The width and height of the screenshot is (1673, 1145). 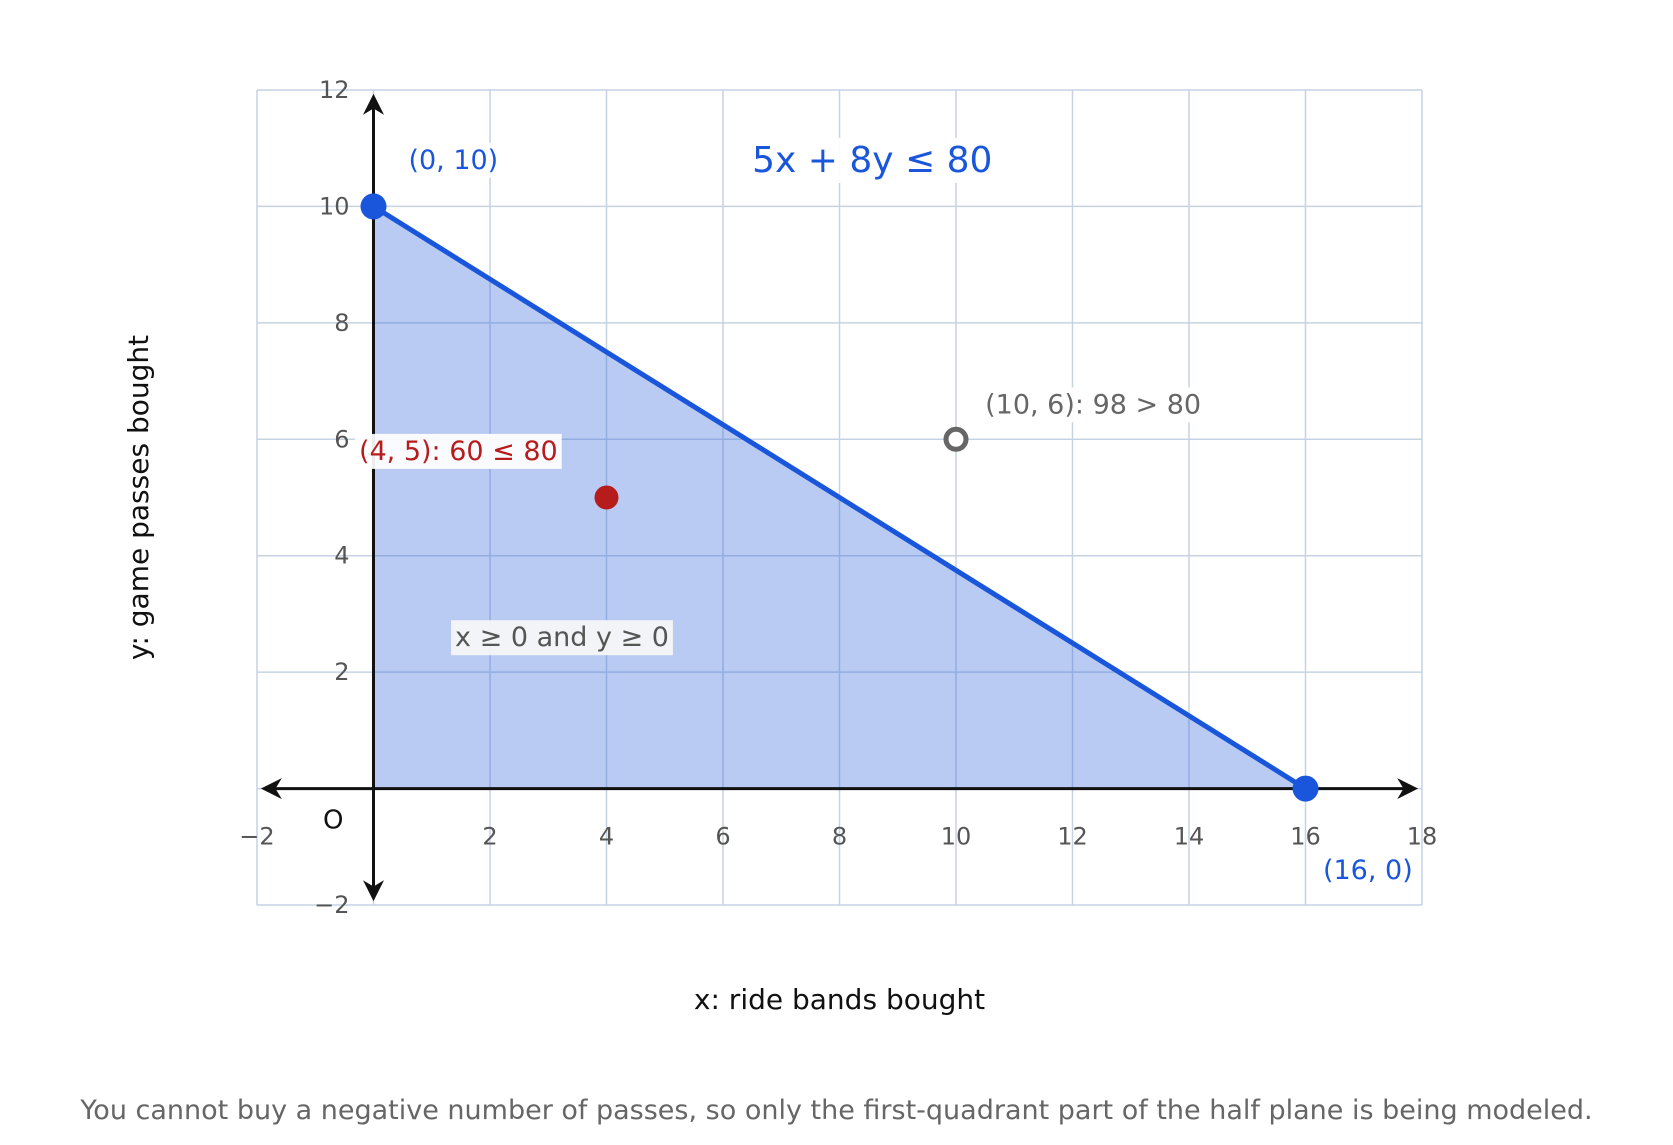 What do you see at coordinates (839, 837) in the screenshot?
I see `x-tick-label: 8` at bounding box center [839, 837].